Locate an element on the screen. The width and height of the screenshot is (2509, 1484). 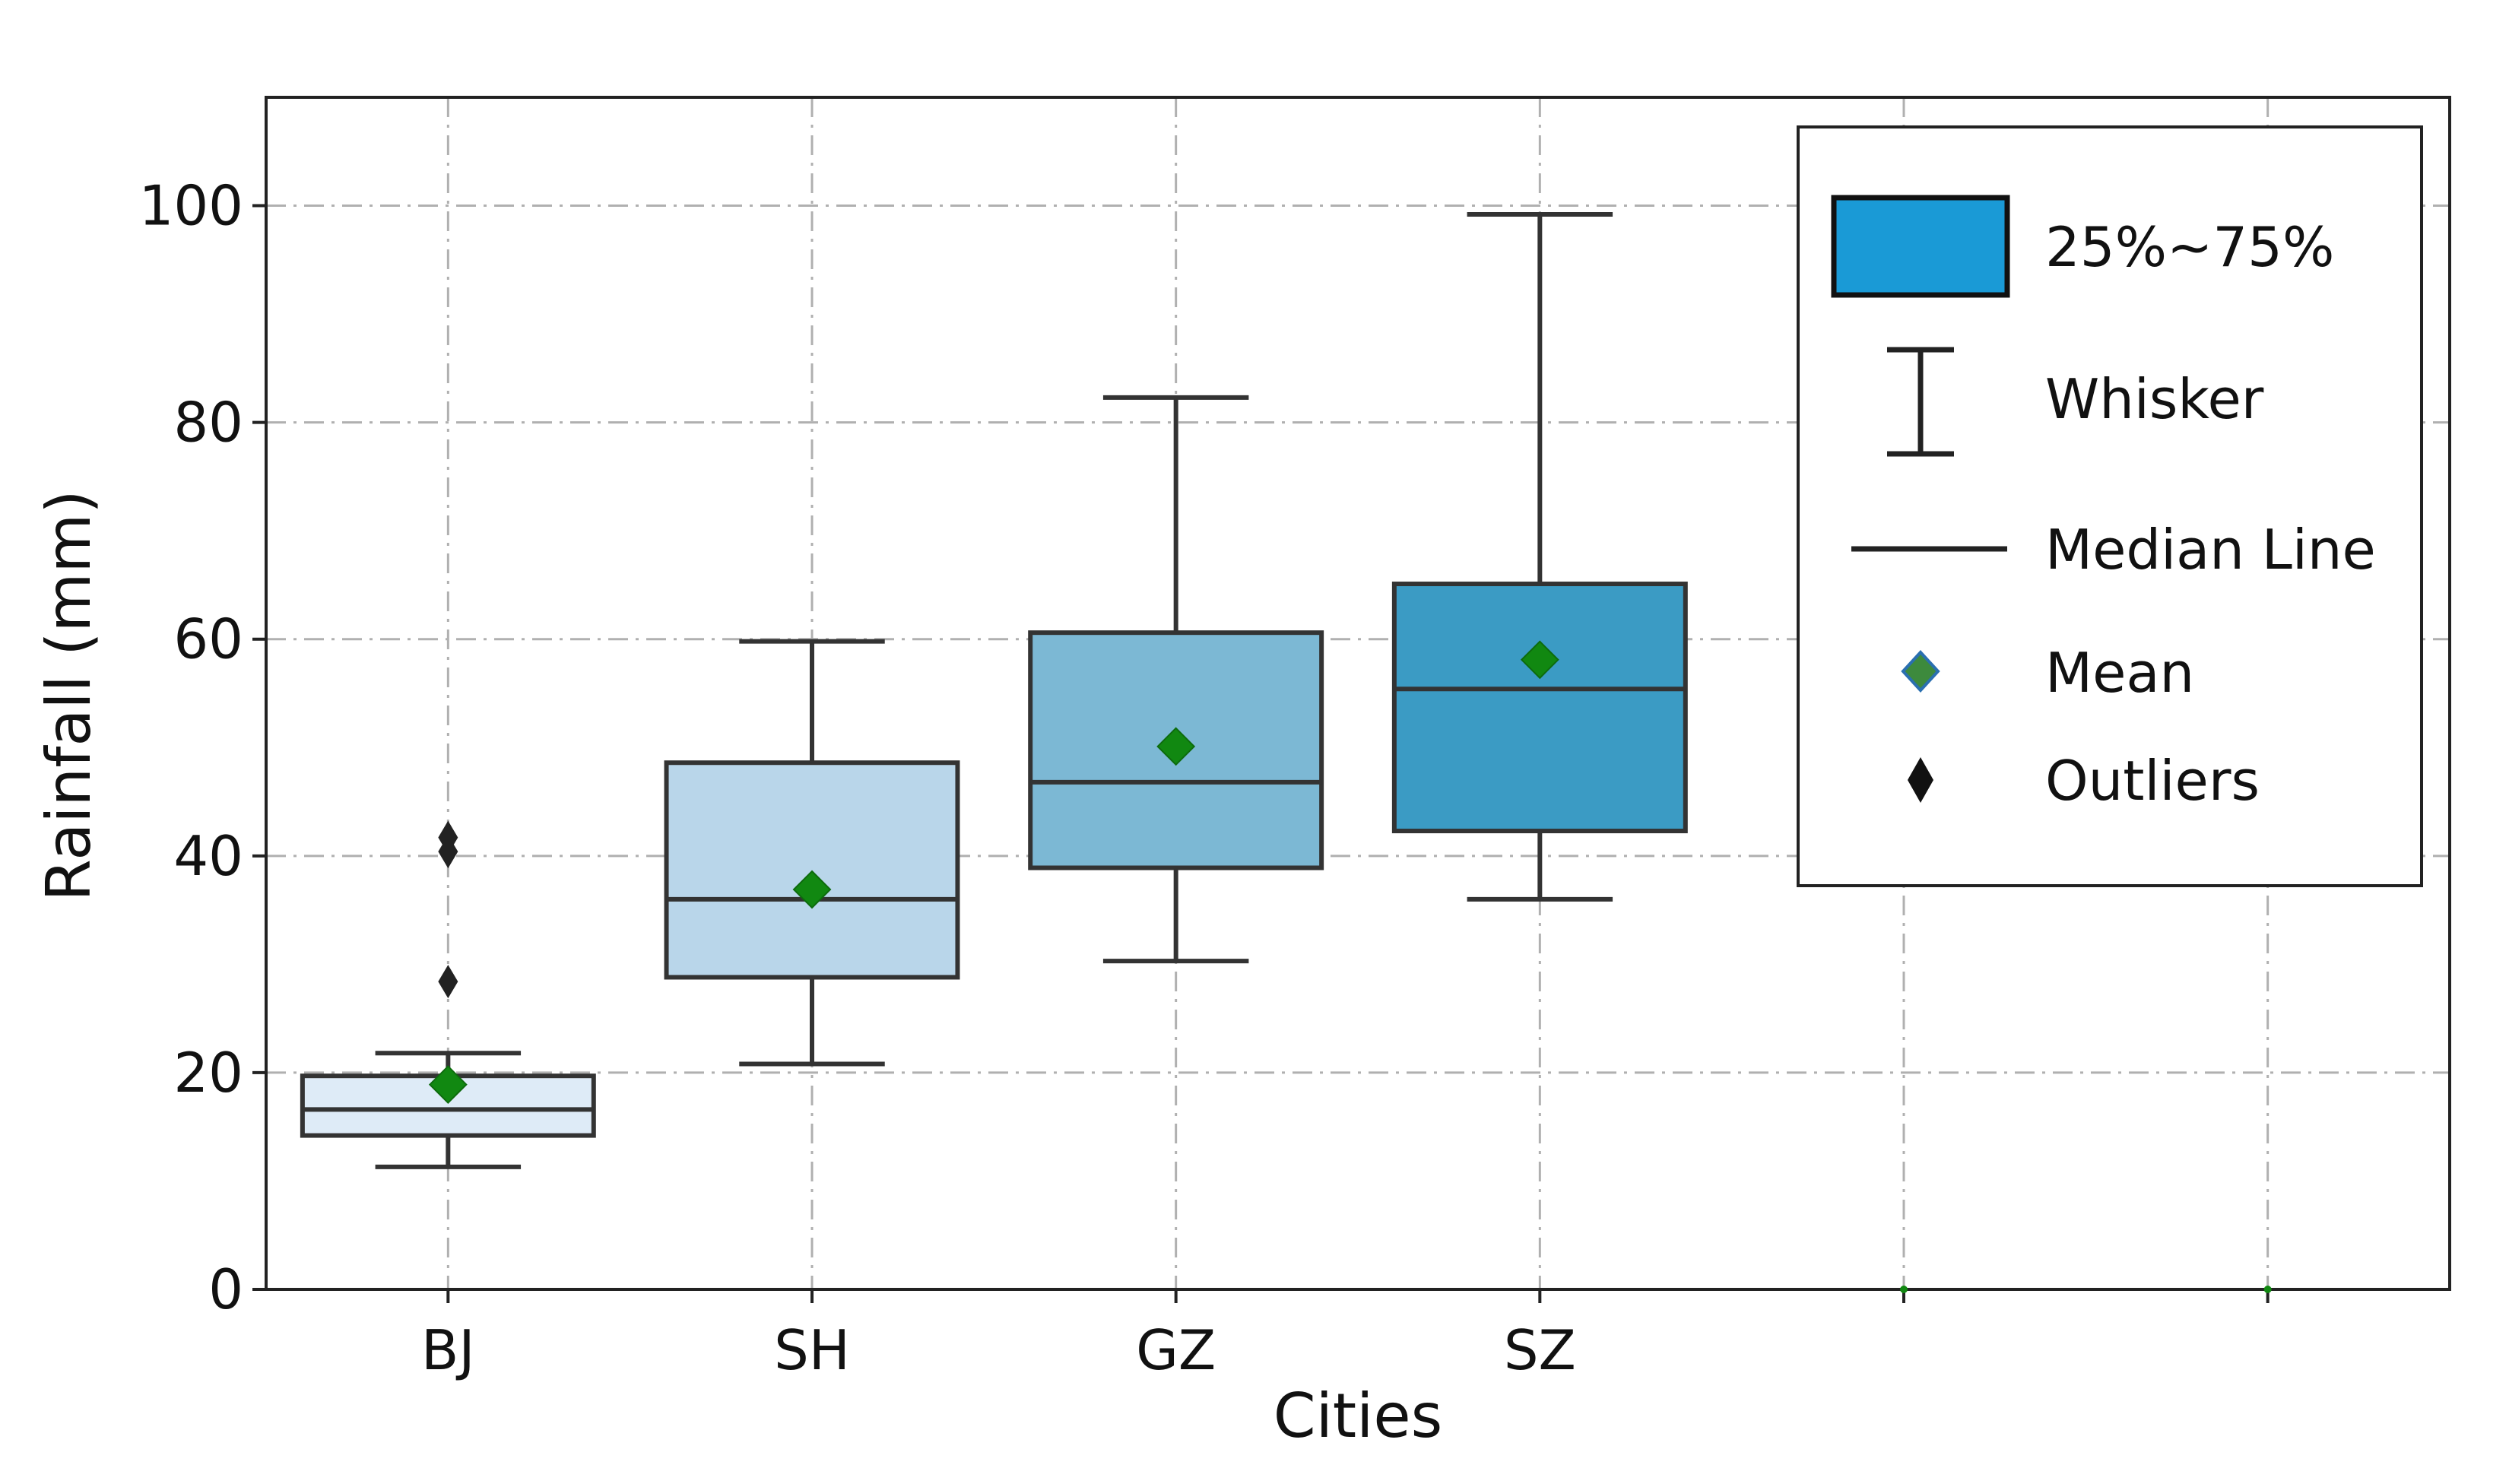
x-axis-label: Cities is located at coordinates (1358, 1416).